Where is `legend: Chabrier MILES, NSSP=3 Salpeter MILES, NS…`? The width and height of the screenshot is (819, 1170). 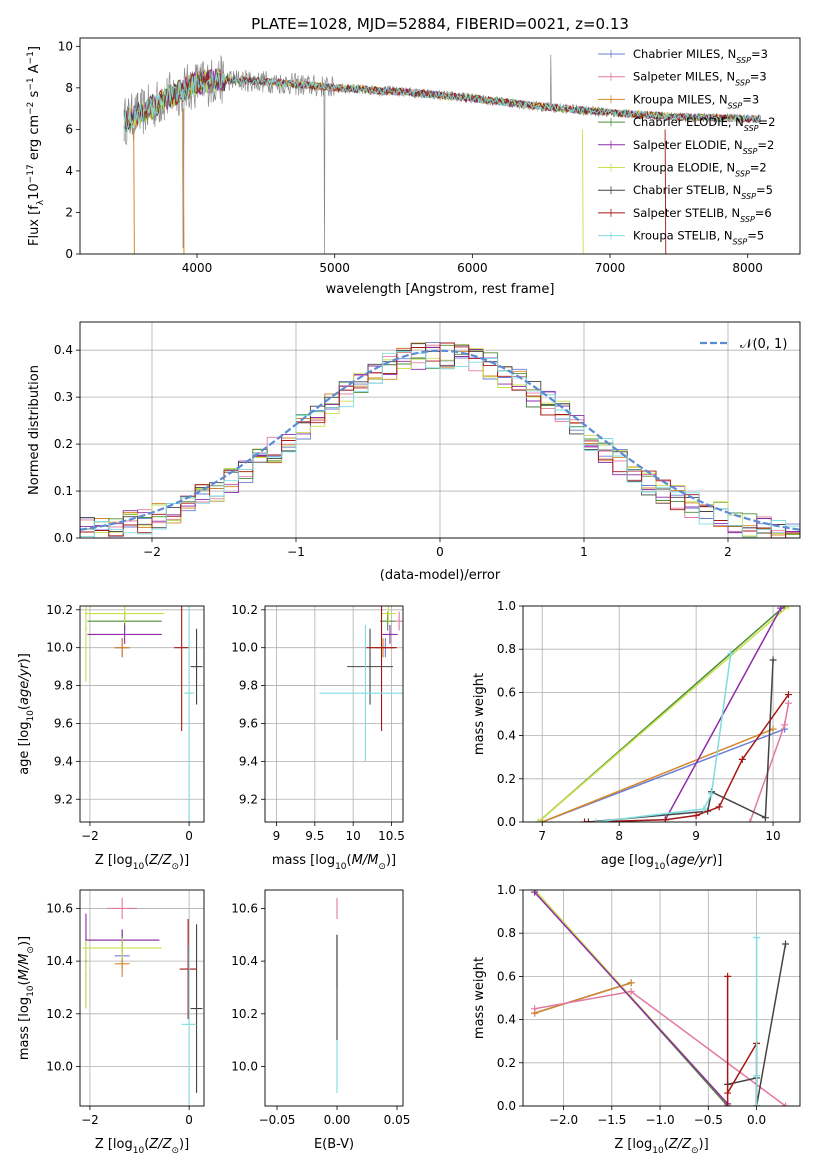
legend: Chabrier MILES, NSSP=3 Salpeter MILES, NS… is located at coordinates (686, 146).